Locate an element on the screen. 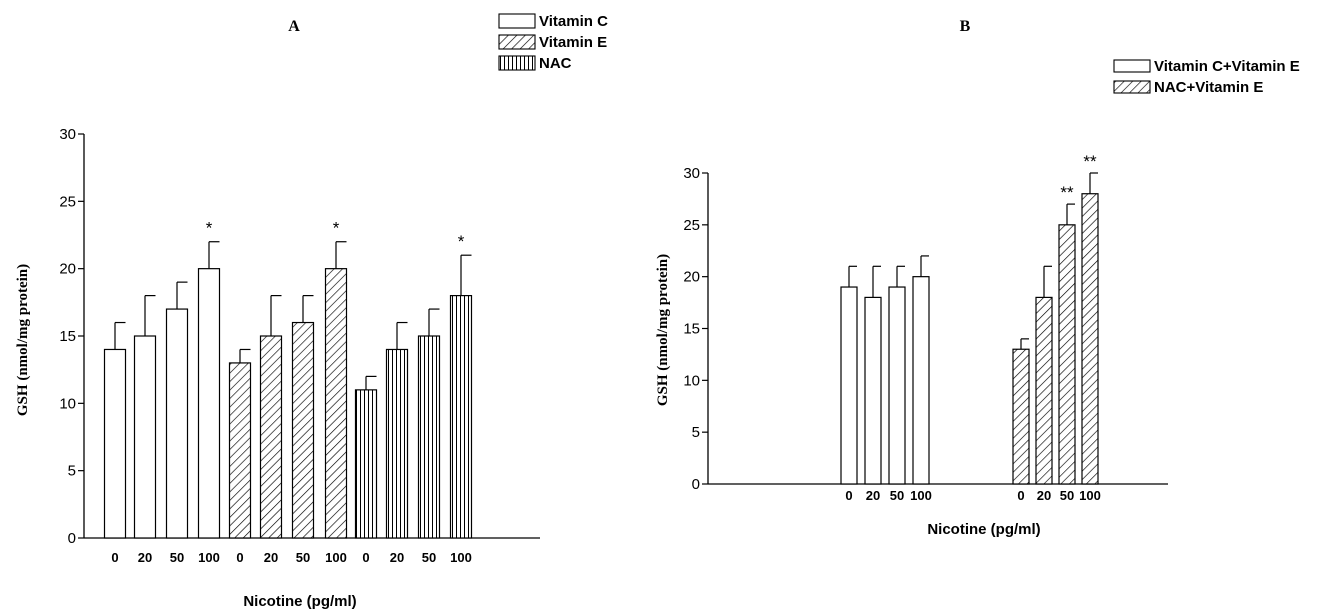  legend-label: Vitamin C is located at coordinates (573, 21).